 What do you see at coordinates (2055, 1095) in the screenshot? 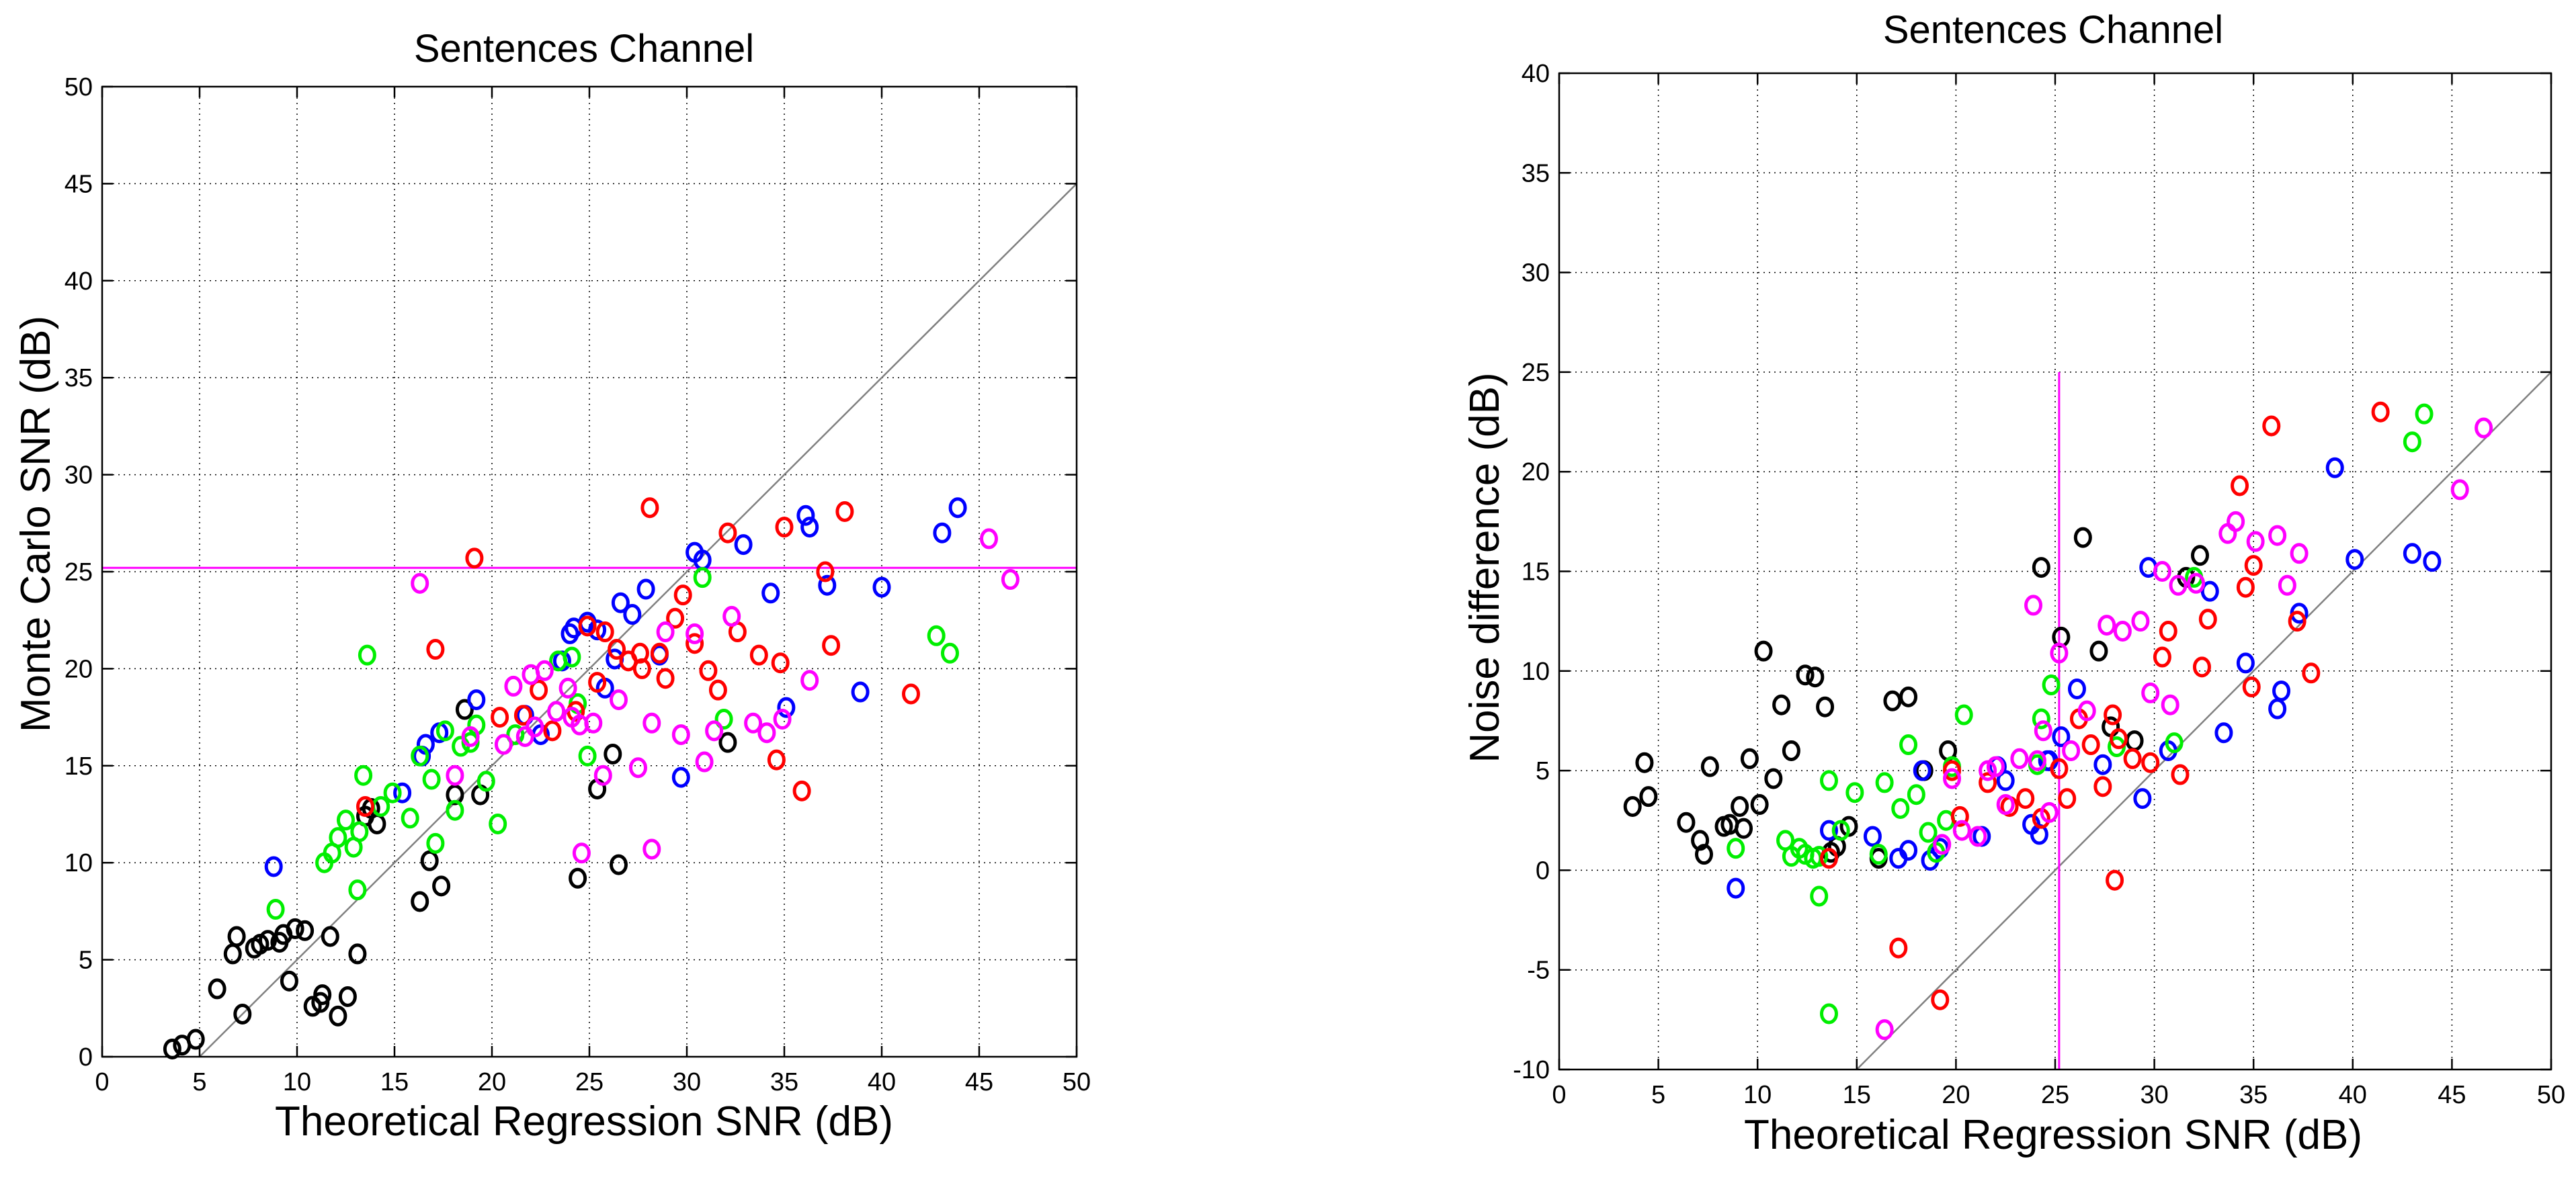
I see `x-tick-label: 25` at bounding box center [2055, 1095].